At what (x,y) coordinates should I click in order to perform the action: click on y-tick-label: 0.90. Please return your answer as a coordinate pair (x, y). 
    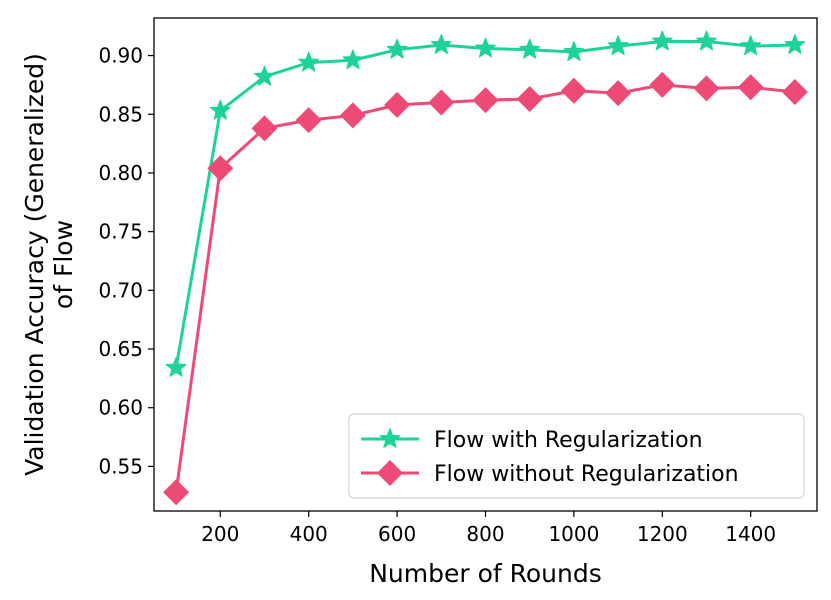
    Looking at the image, I should click on (120, 56).